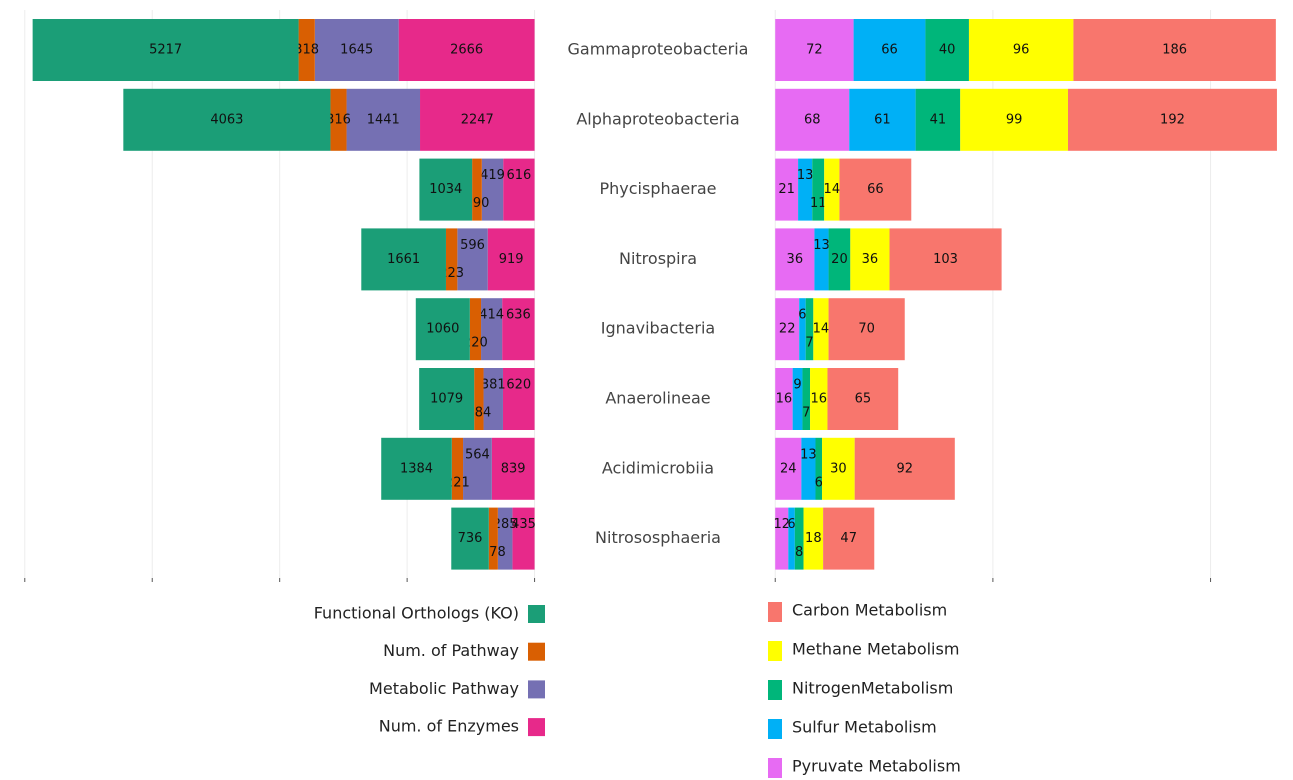 This screenshot has width=1293, height=780. Describe the element at coordinates (818, 203) in the screenshot. I see `data-label: 11` at that location.